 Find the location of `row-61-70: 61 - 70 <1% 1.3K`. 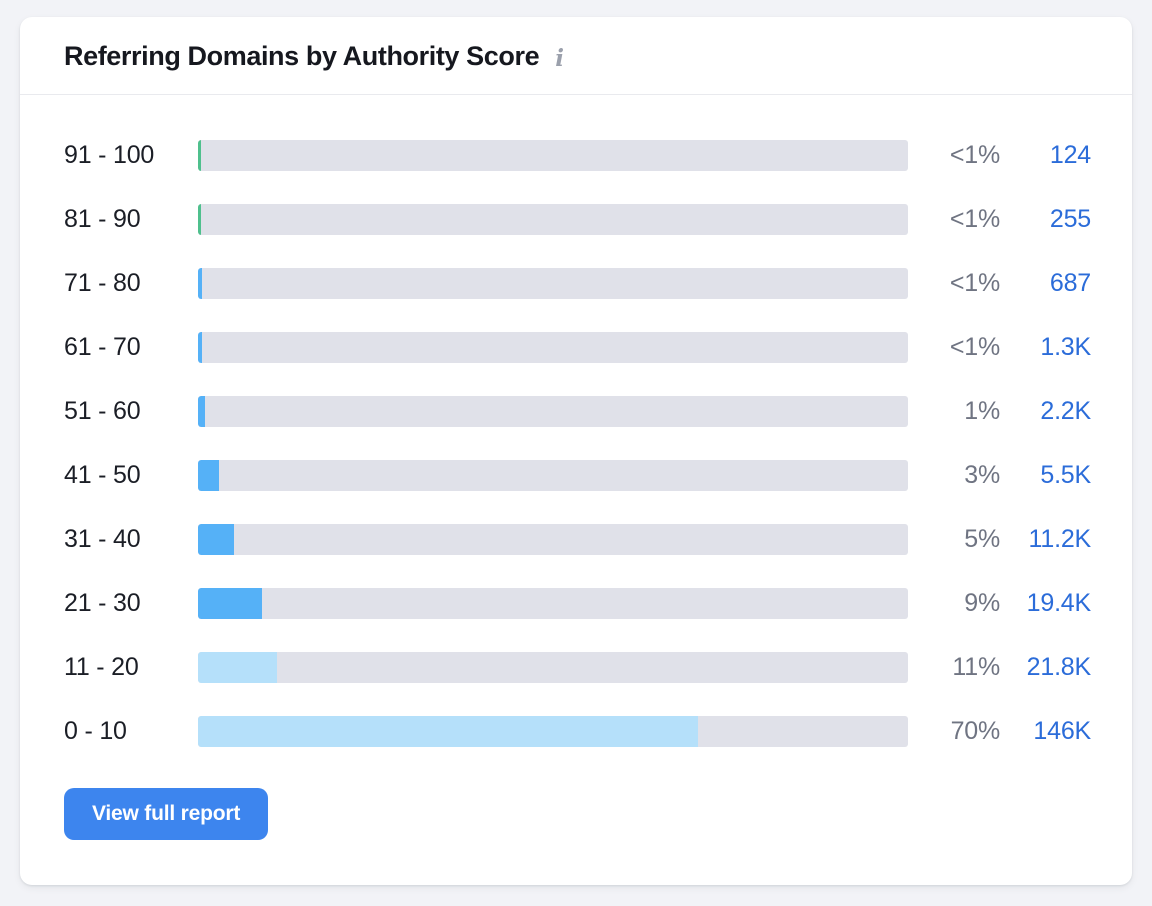

row-61-70: 61 - 70 <1% 1.3K is located at coordinates (577, 347).